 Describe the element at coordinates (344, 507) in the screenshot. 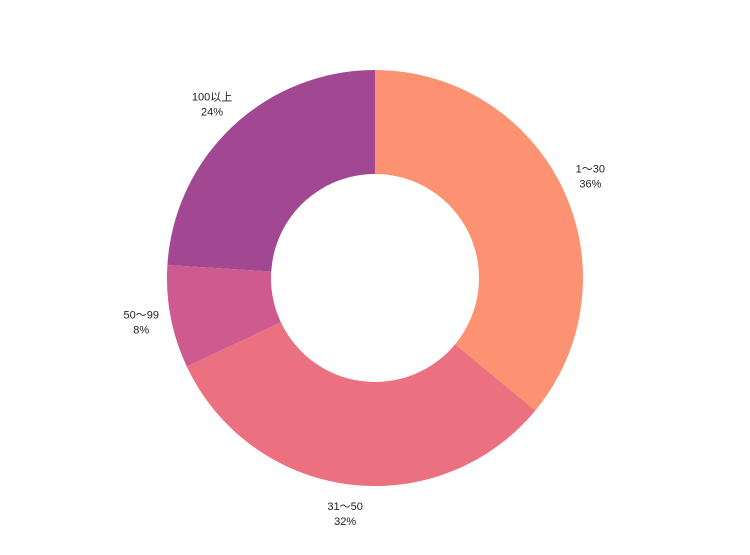

I see `slice-category-label: 31〜50` at that location.